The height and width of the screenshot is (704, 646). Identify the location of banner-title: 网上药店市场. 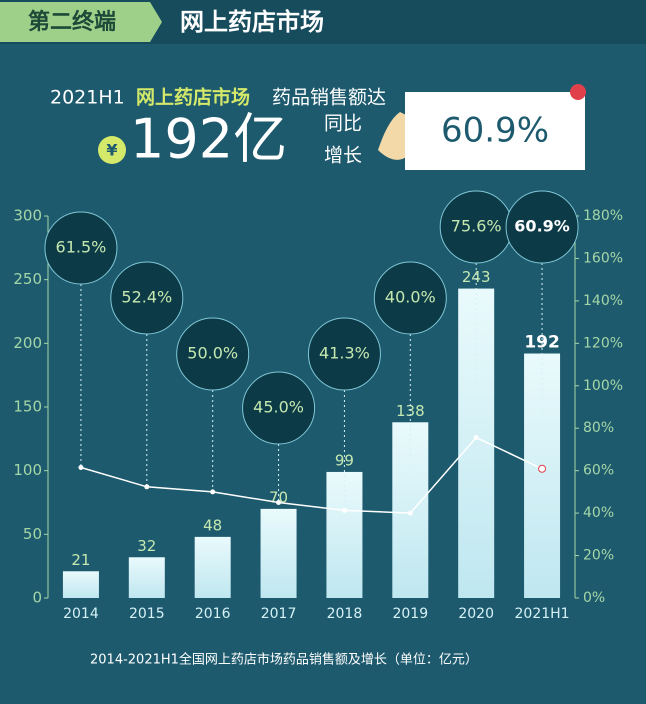
(252, 22).